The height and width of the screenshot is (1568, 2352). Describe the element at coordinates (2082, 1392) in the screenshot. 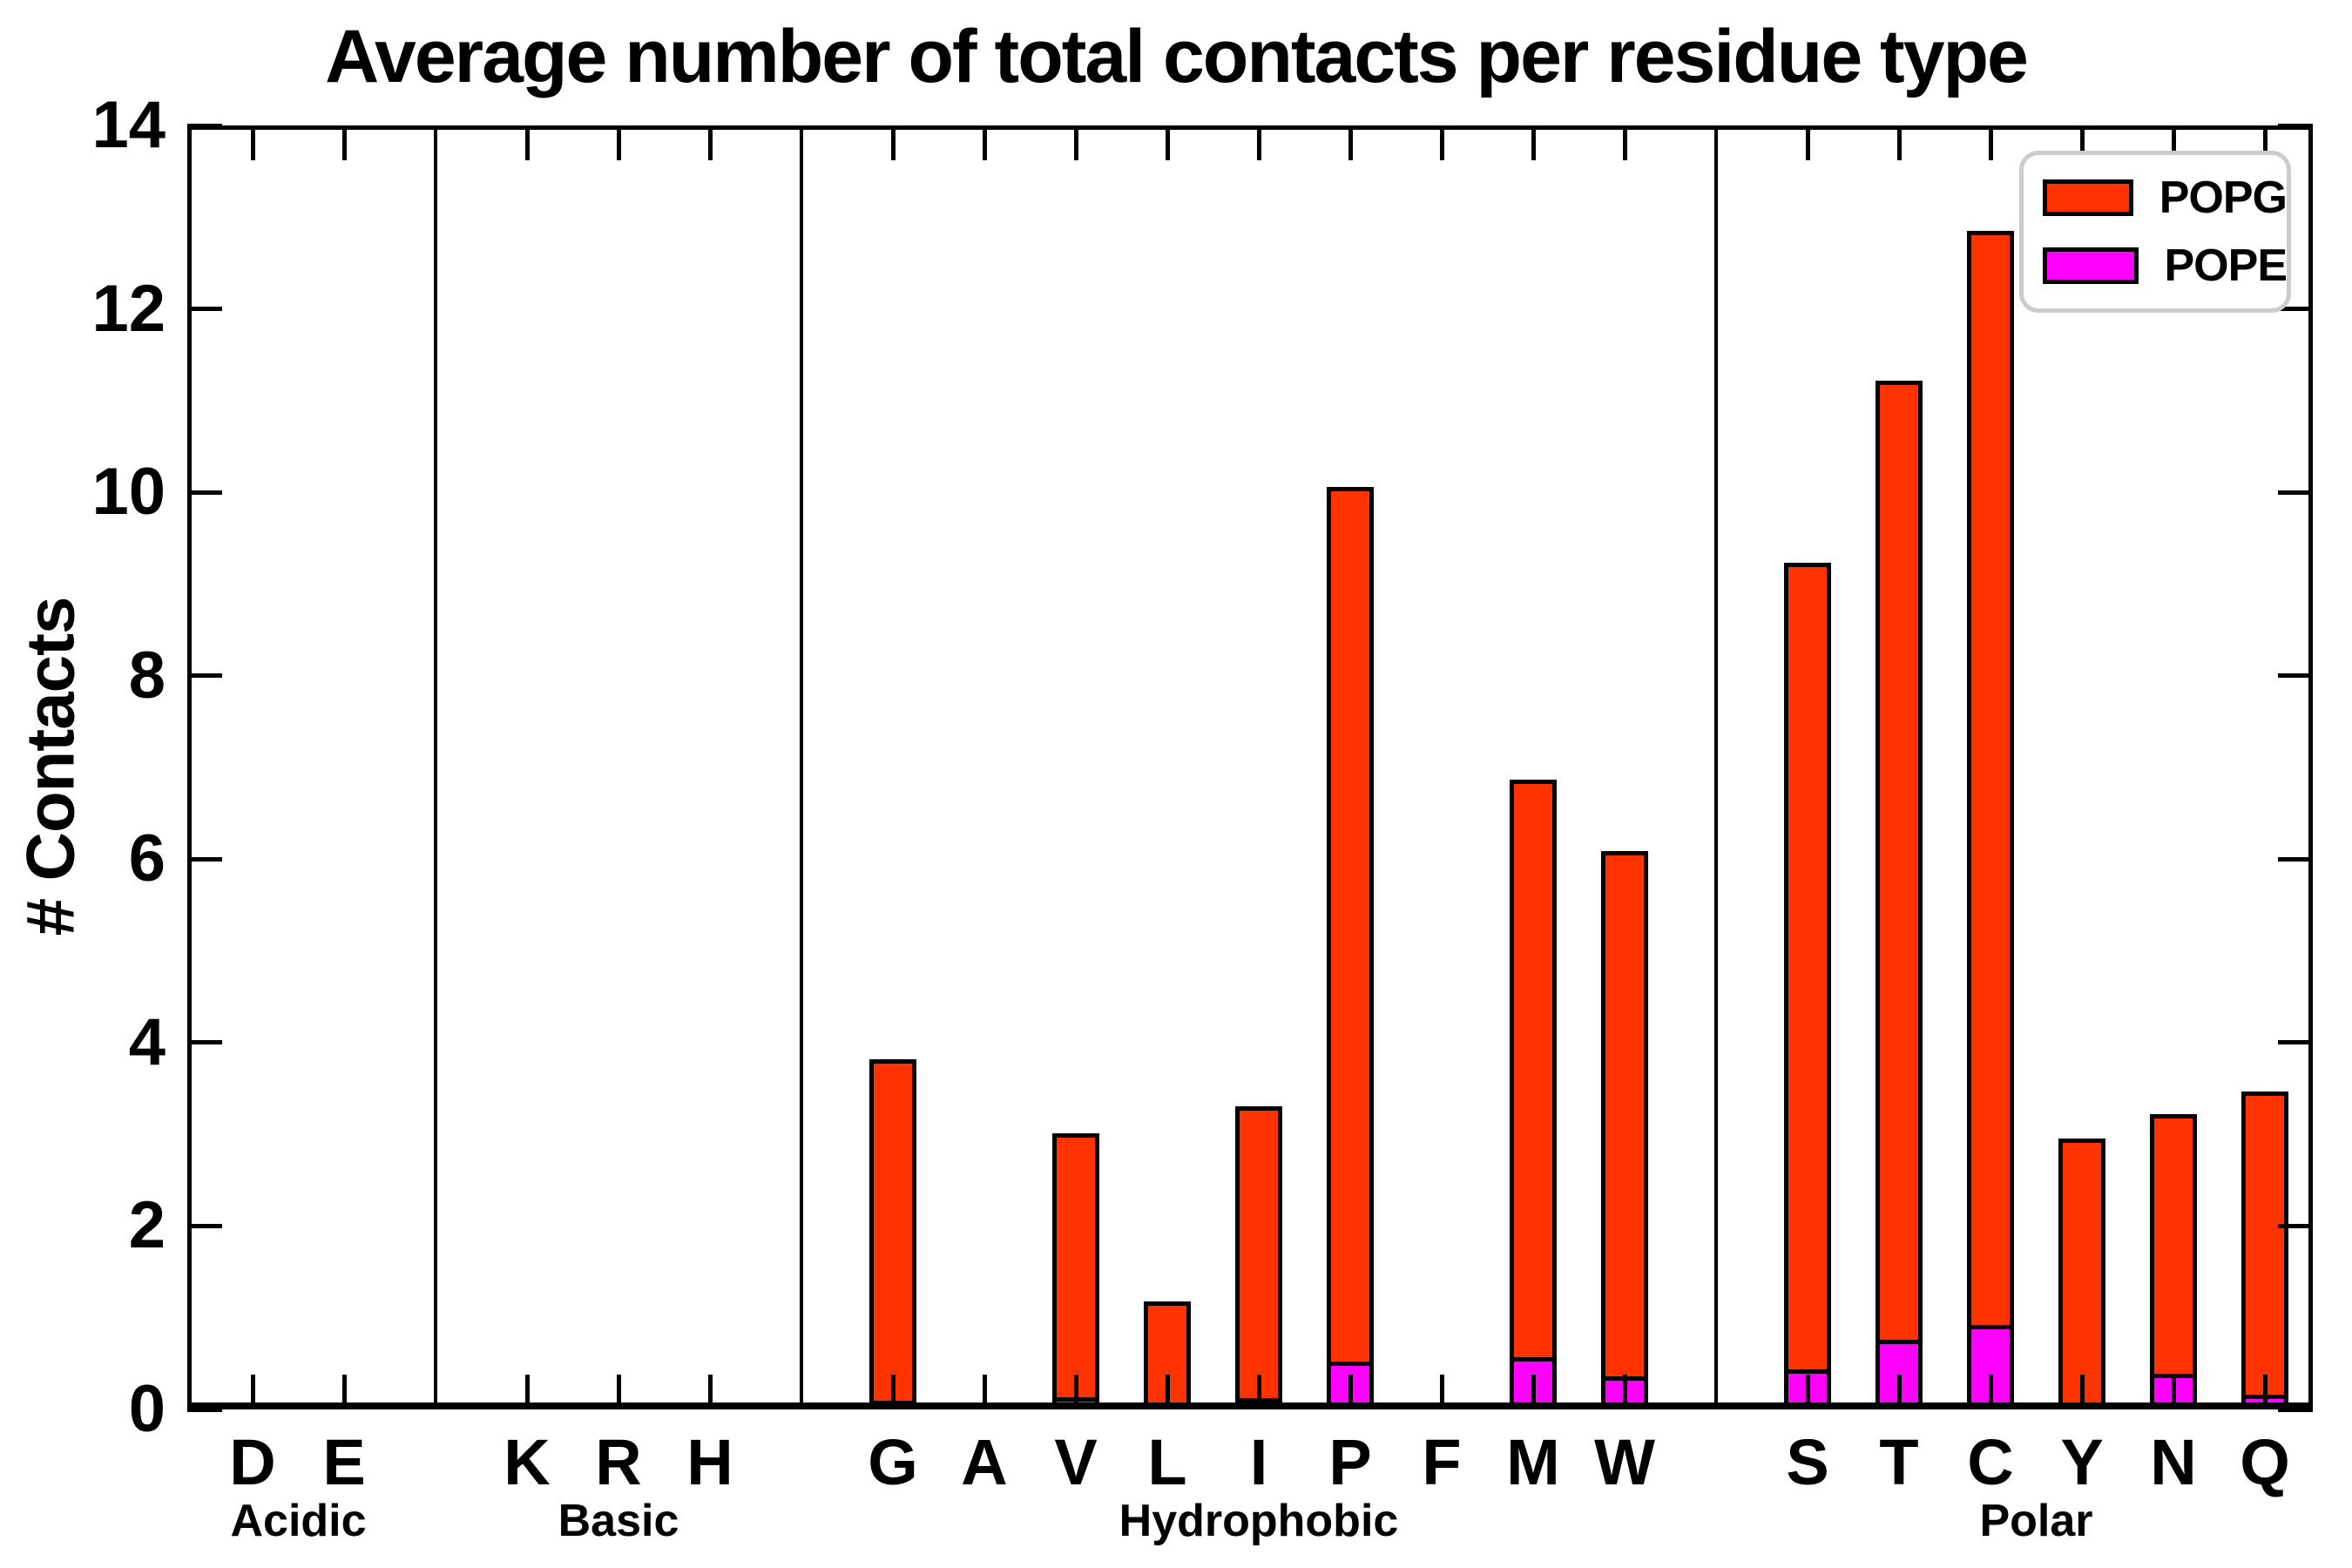

I see `x-tick-bottom-Y` at that location.